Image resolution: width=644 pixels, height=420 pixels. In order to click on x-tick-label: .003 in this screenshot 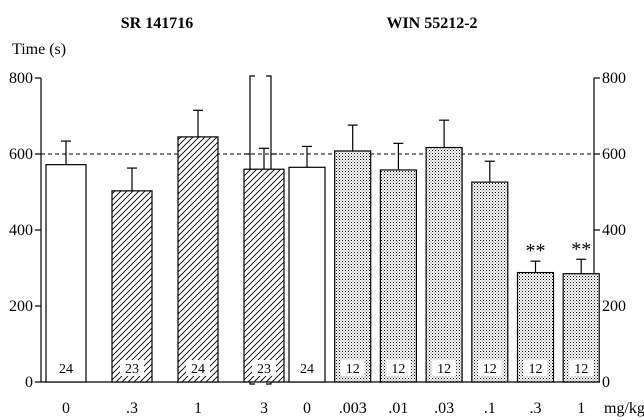, I will do `click(353, 408)`.